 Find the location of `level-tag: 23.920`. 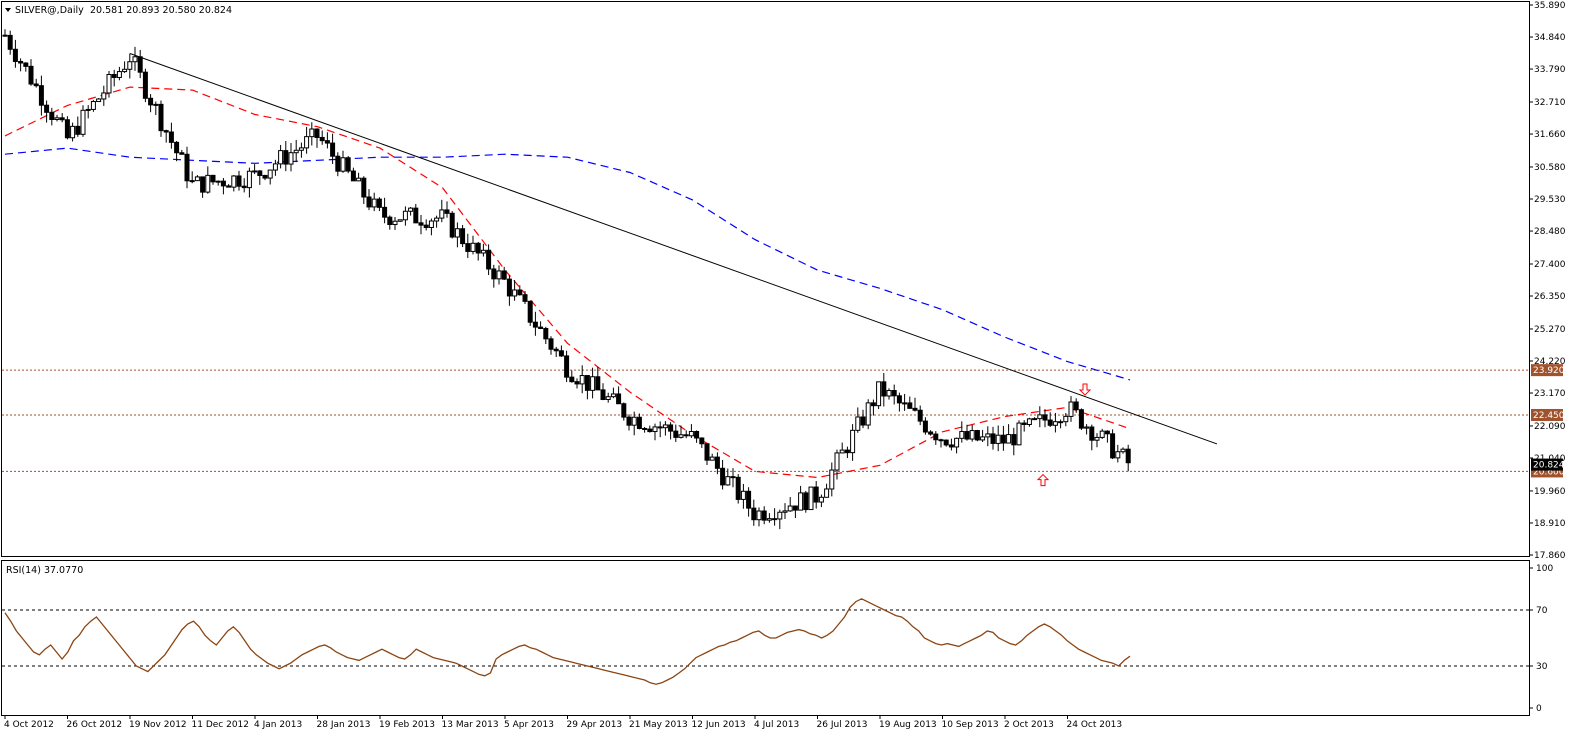

level-tag: 23.920 is located at coordinates (1549, 371).